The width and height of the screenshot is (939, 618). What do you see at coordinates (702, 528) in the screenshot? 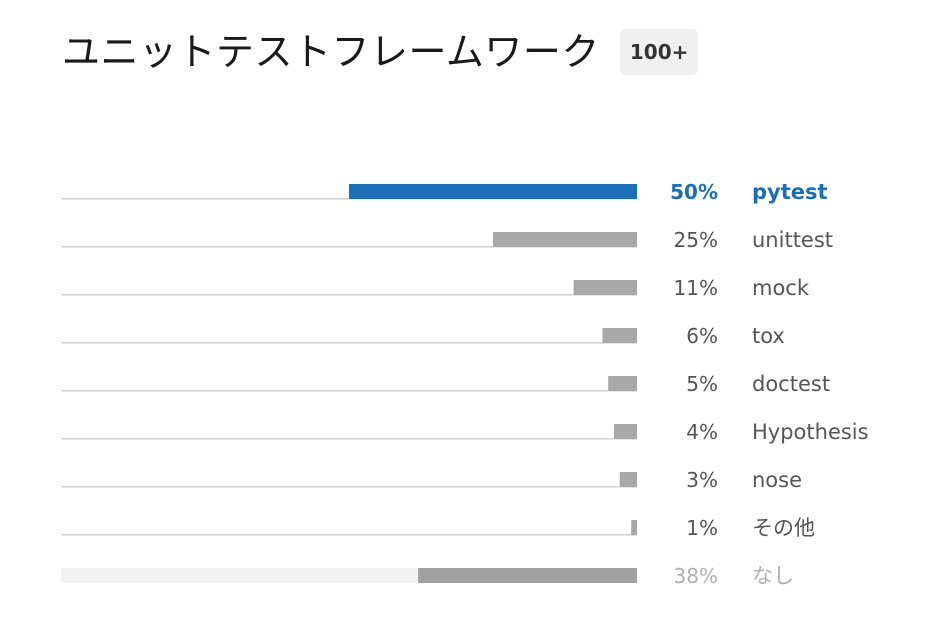
I see `bar-7-value-label: 1%` at bounding box center [702, 528].